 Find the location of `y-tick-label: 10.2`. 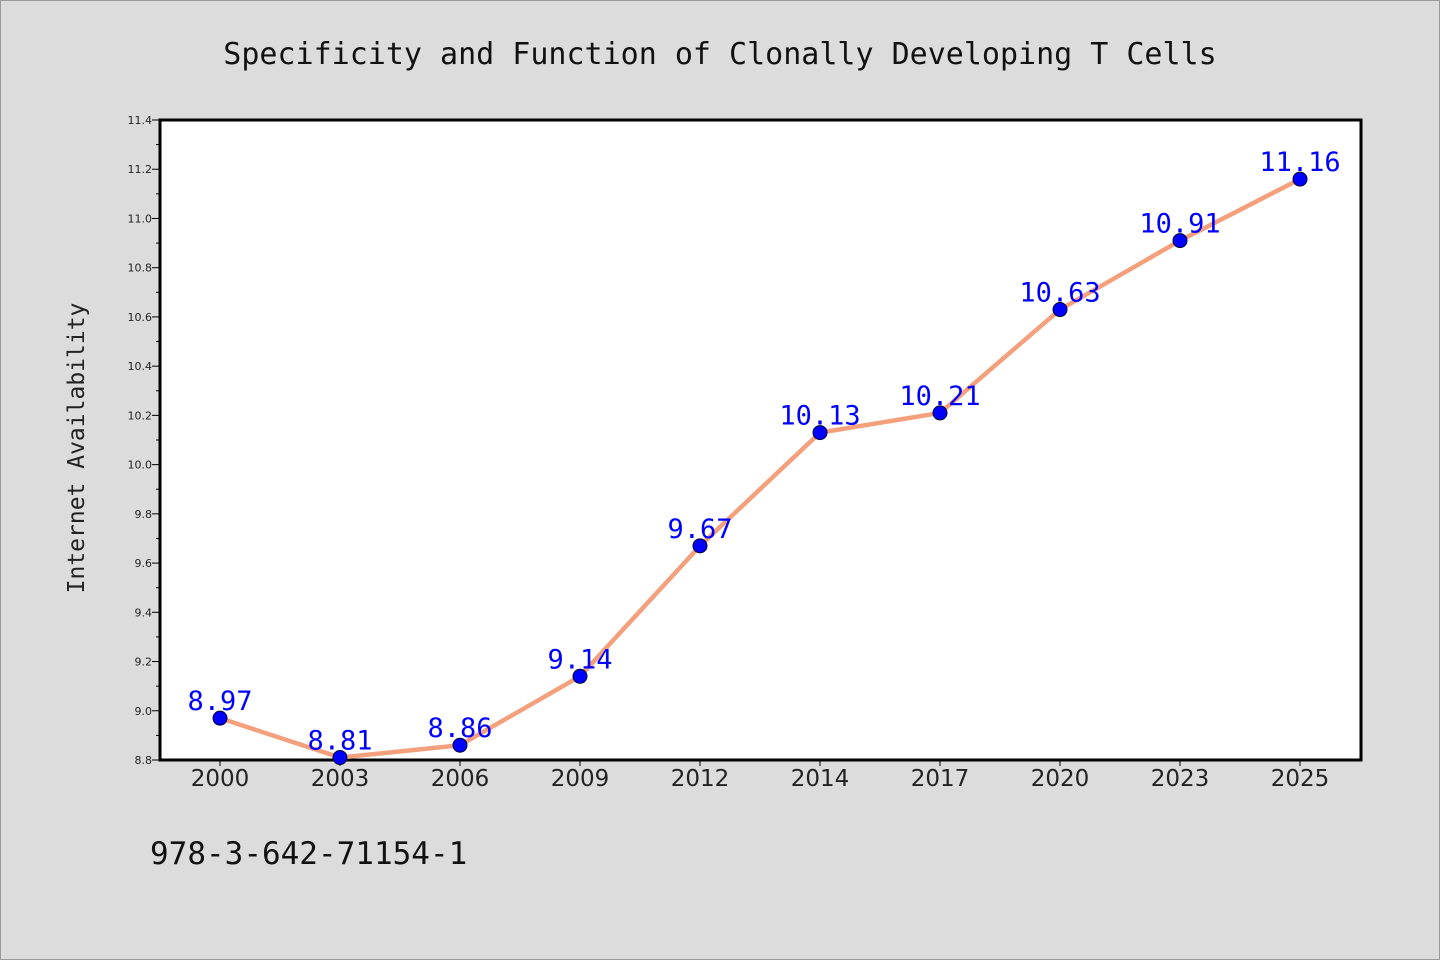

y-tick-label: 10.2 is located at coordinates (140, 415).